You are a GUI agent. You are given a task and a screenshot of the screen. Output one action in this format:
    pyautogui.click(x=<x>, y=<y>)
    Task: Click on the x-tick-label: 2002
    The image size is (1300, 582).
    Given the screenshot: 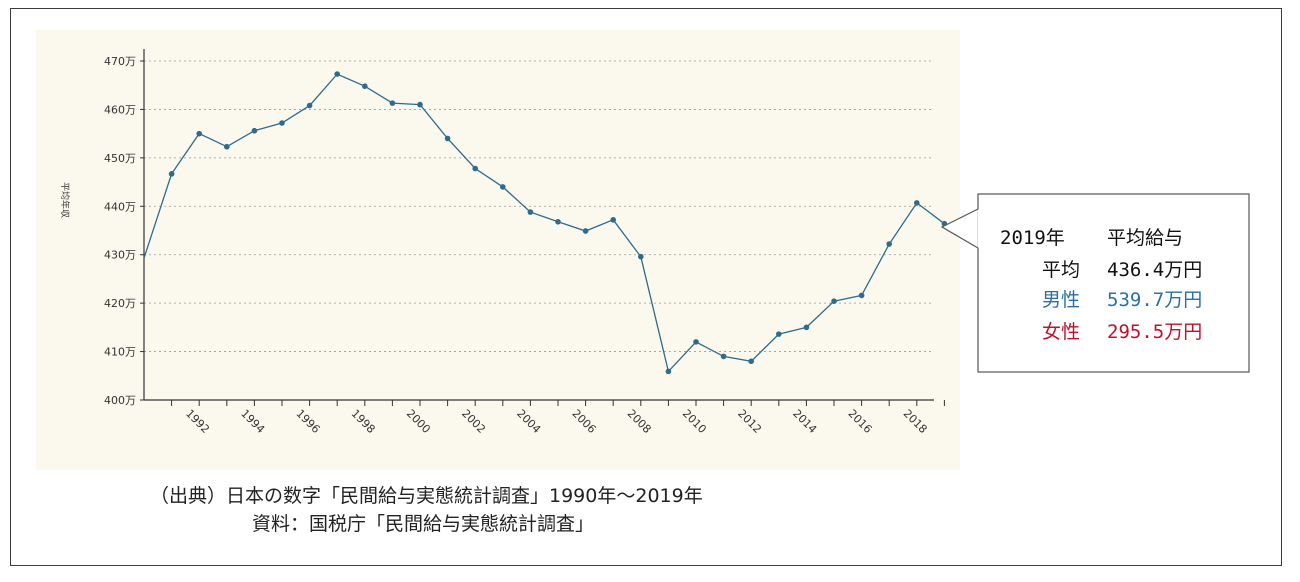 What is the action you would take?
    pyautogui.click(x=473, y=421)
    